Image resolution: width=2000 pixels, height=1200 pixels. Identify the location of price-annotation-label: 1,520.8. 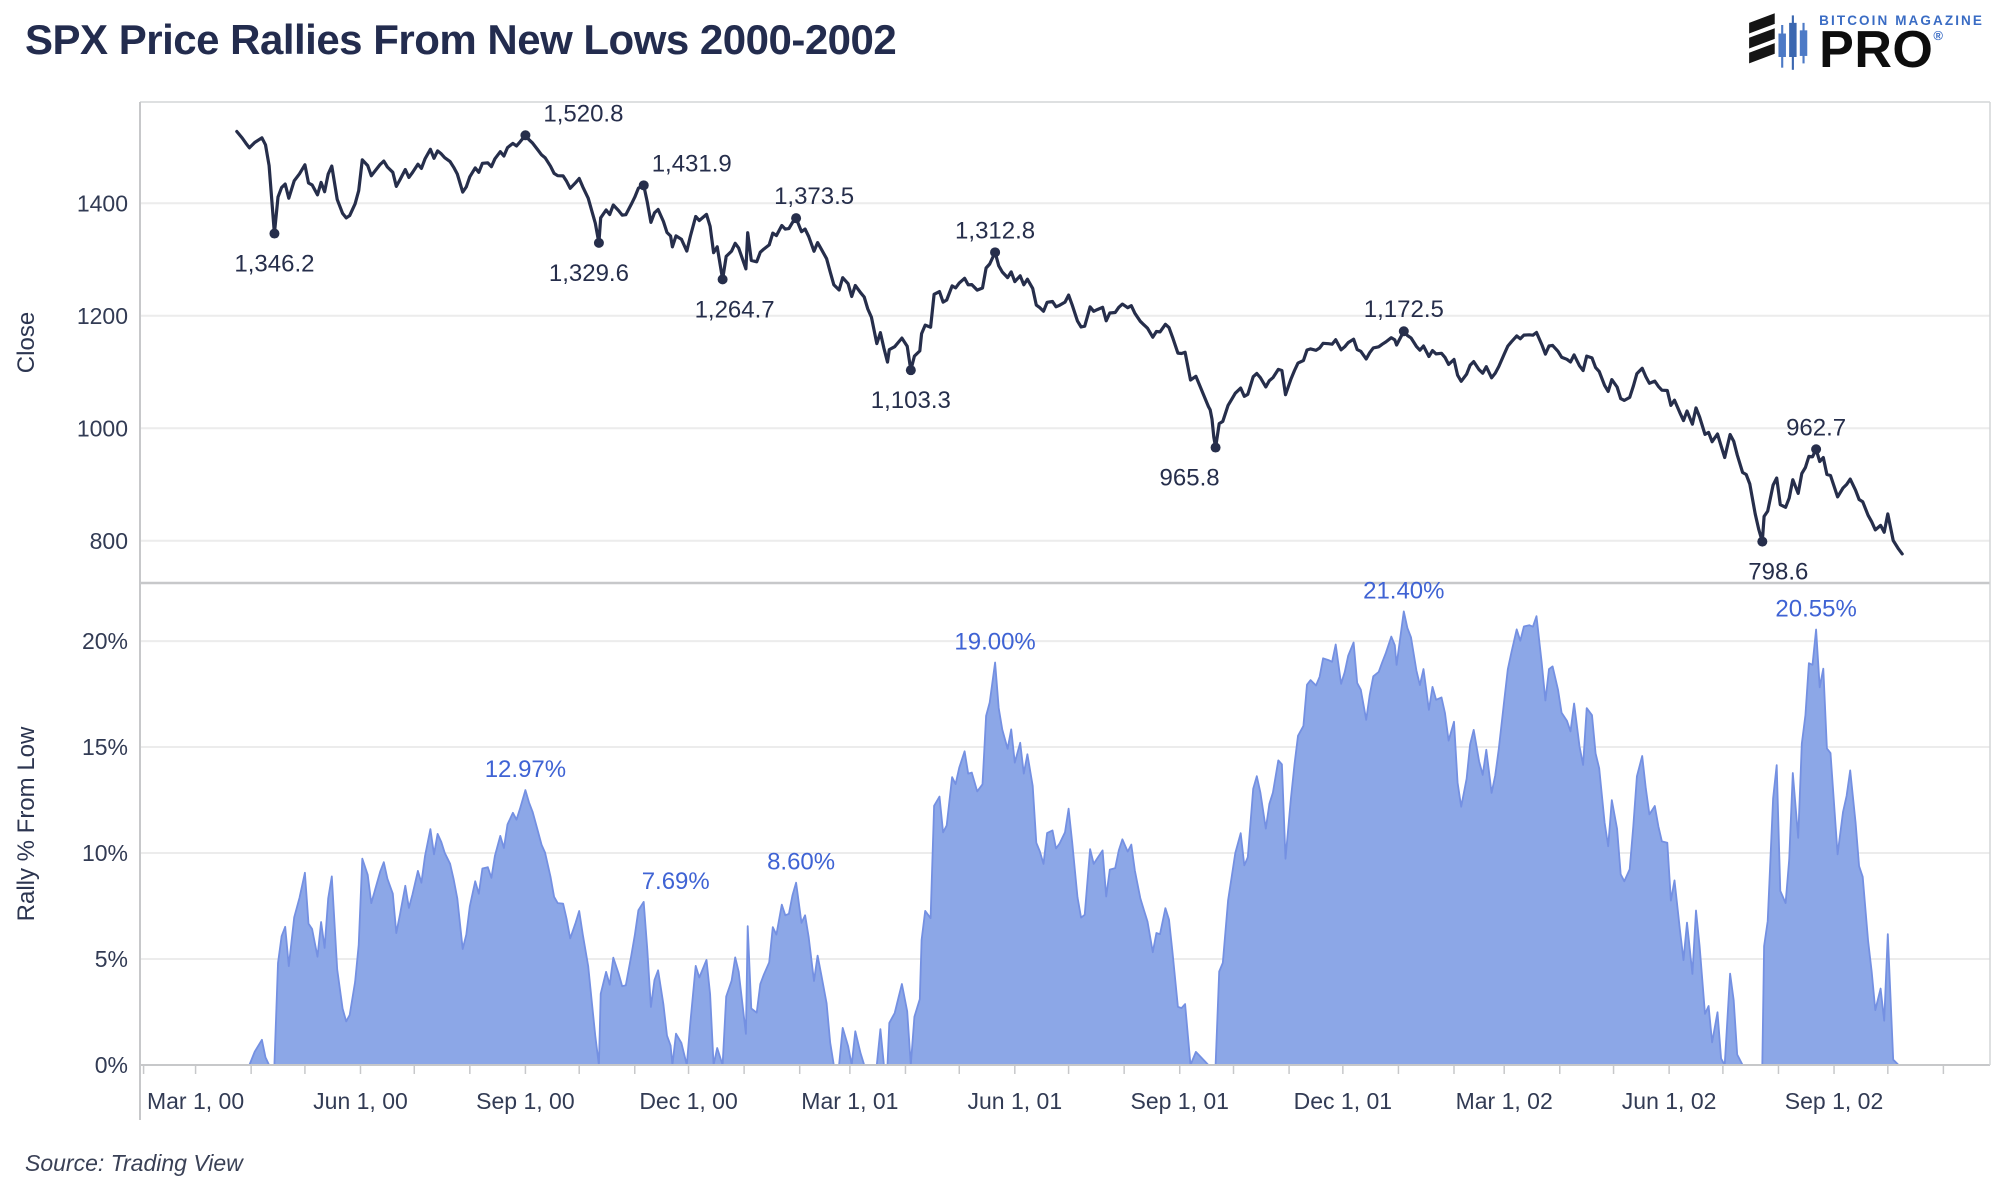
(583, 113).